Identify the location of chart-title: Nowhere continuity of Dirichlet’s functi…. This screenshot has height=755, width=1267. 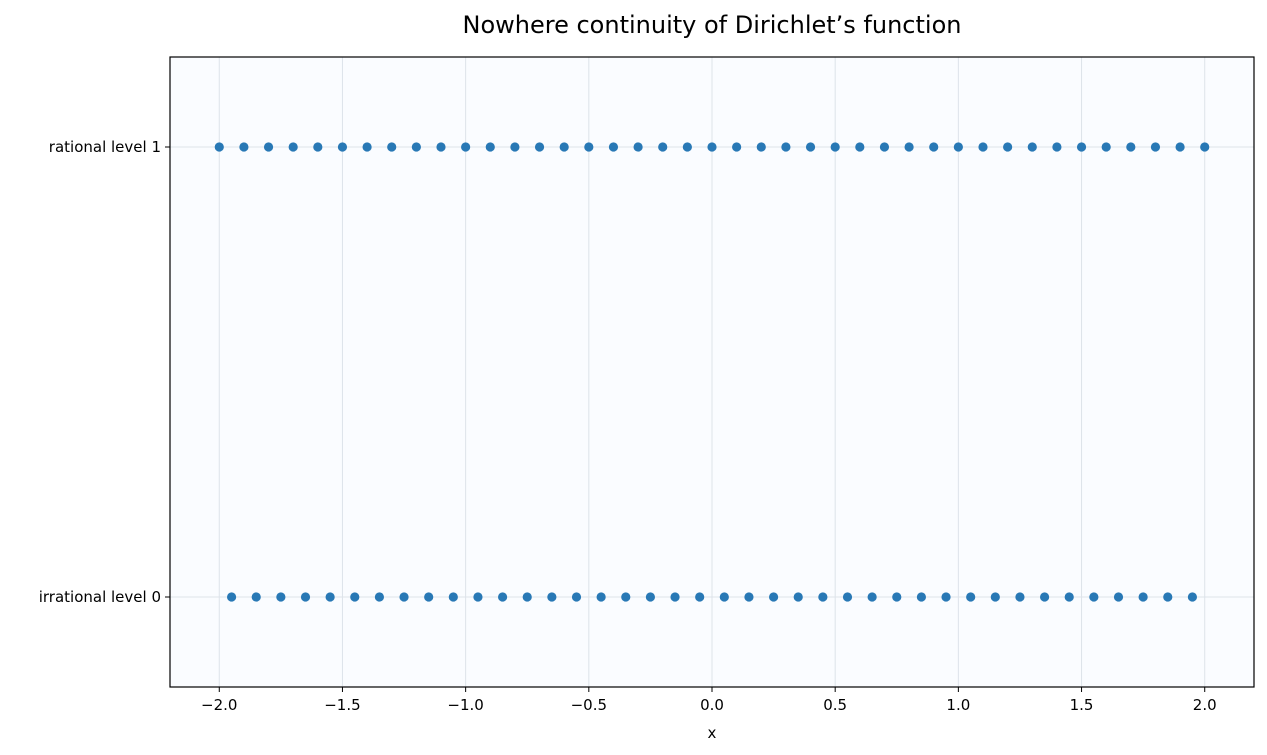
(712, 25).